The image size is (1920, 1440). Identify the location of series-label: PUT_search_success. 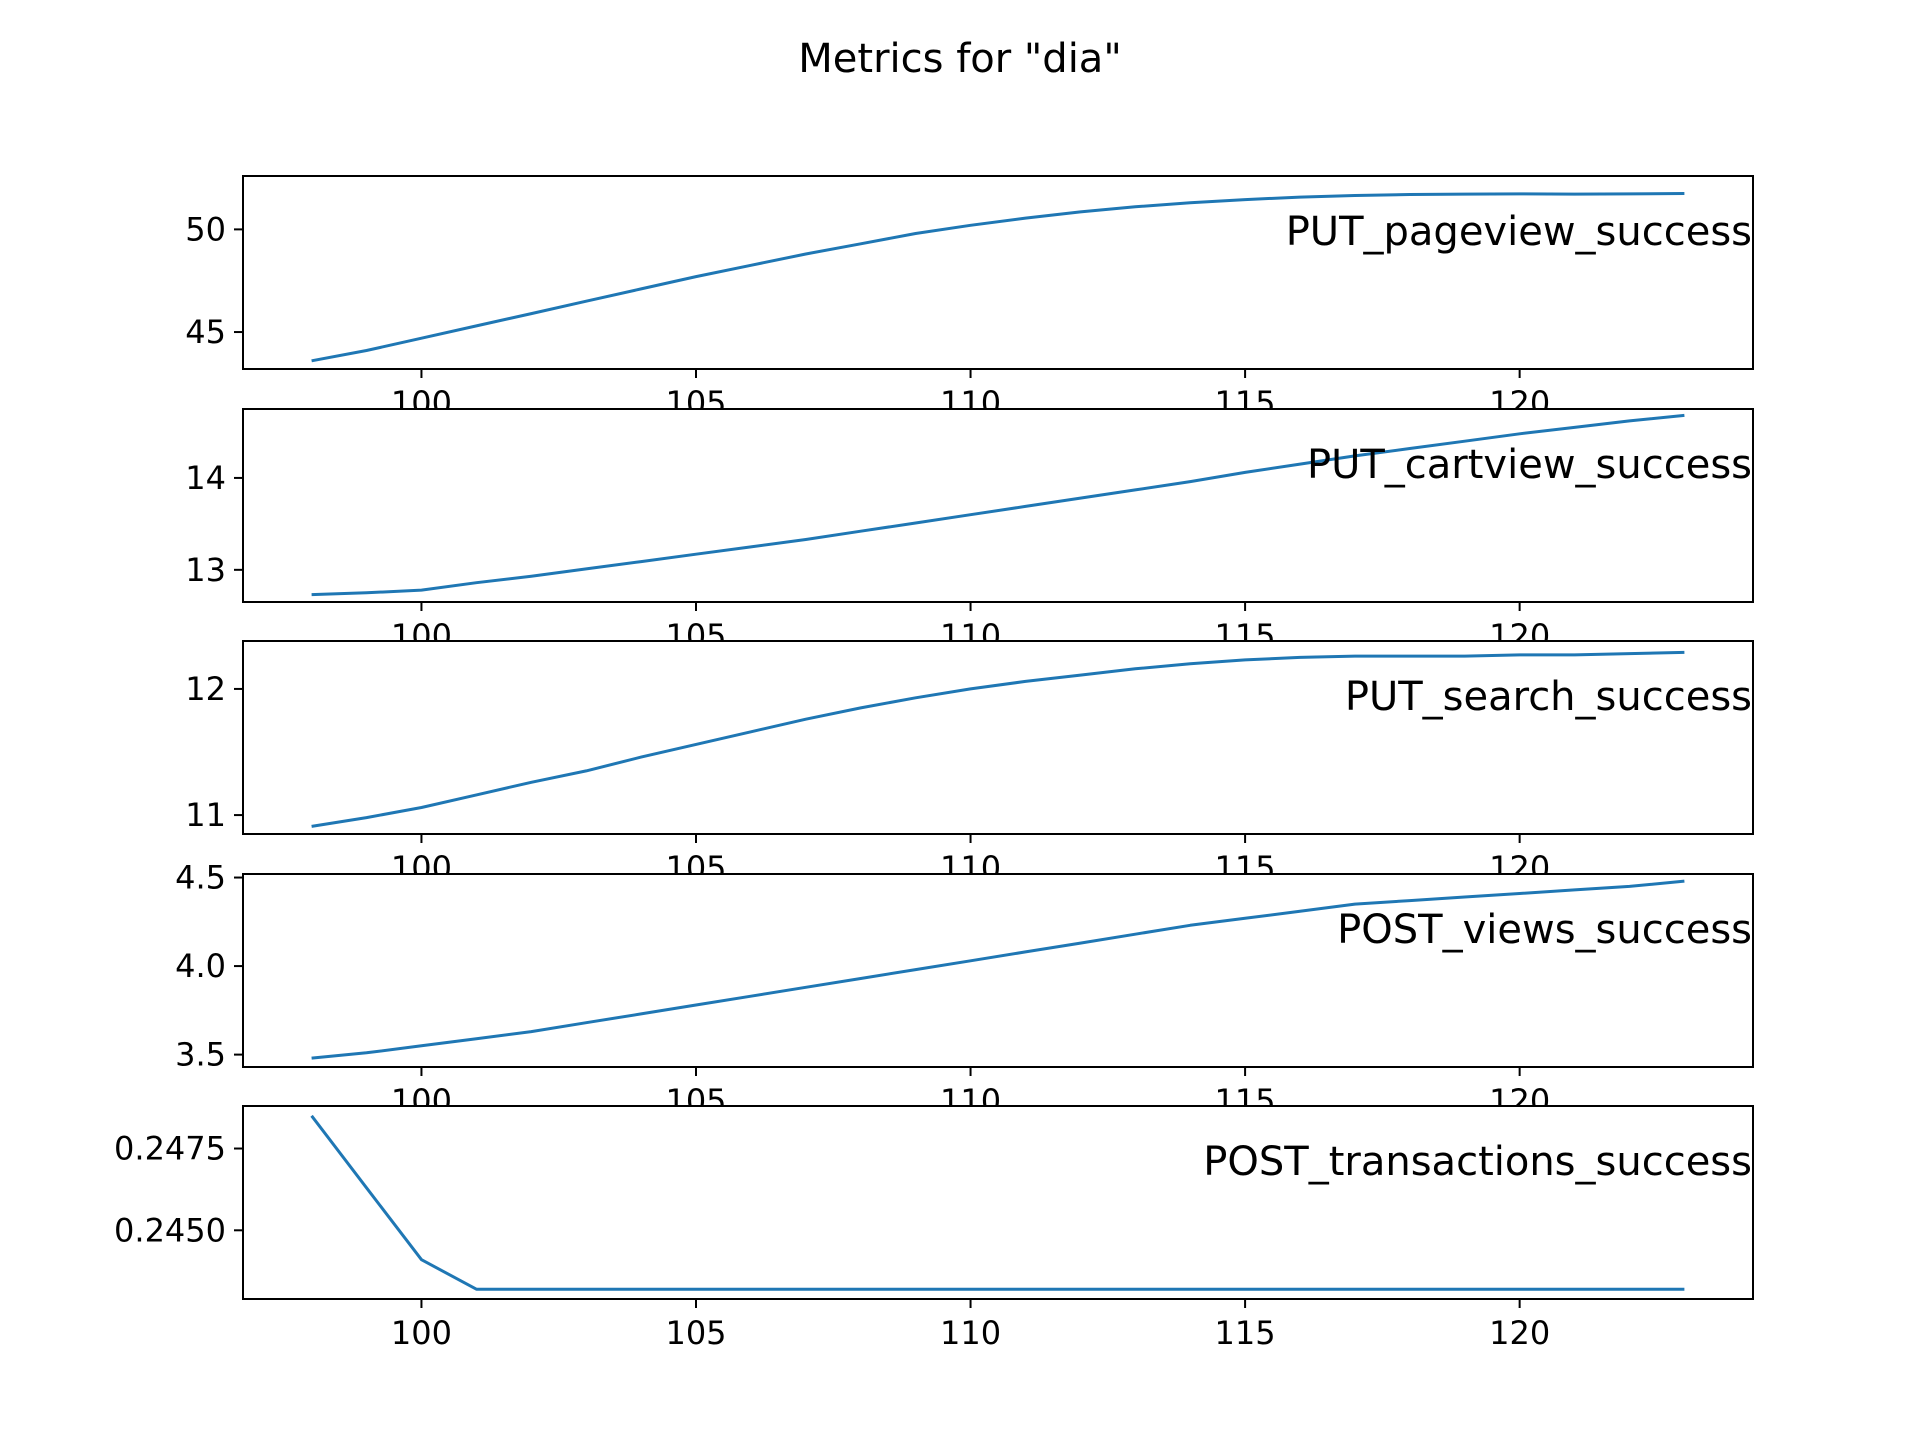
(1548, 697).